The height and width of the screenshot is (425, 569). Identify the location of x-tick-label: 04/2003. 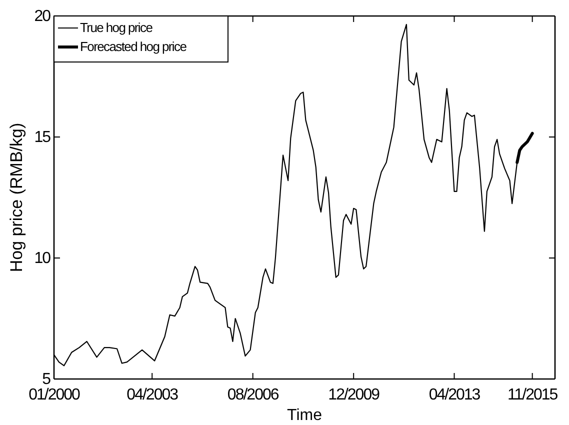
(152, 395).